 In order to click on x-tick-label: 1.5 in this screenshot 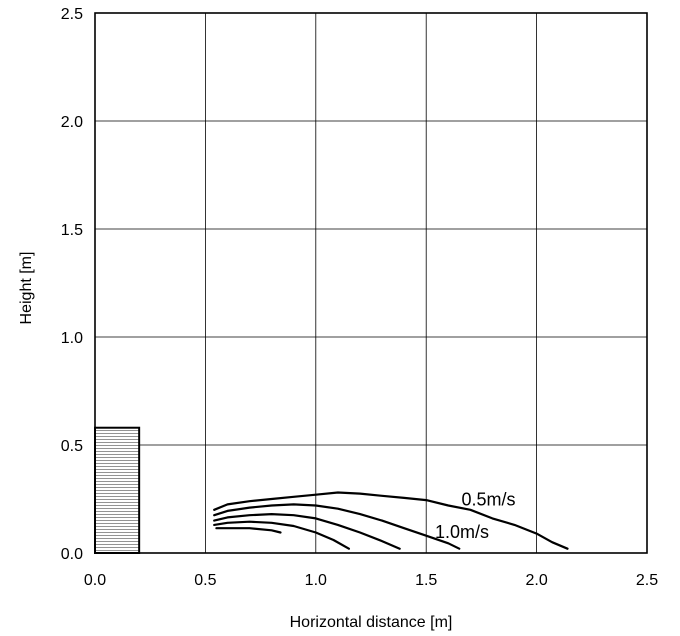, I will do `click(426, 580)`.